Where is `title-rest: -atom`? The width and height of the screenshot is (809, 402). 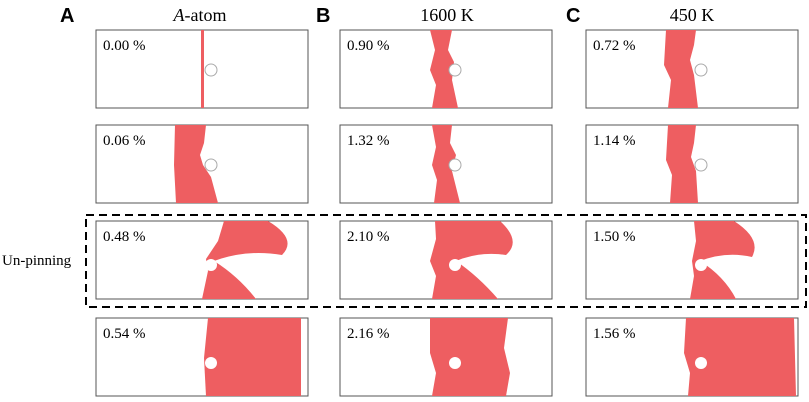
title-rest: -atom is located at coordinates (206, 15).